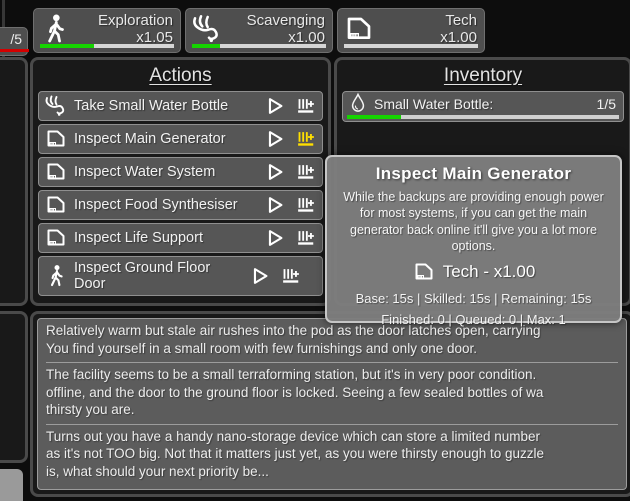  I want to click on tooltip-skill-line: Tech - x1.00, so click(473, 272).